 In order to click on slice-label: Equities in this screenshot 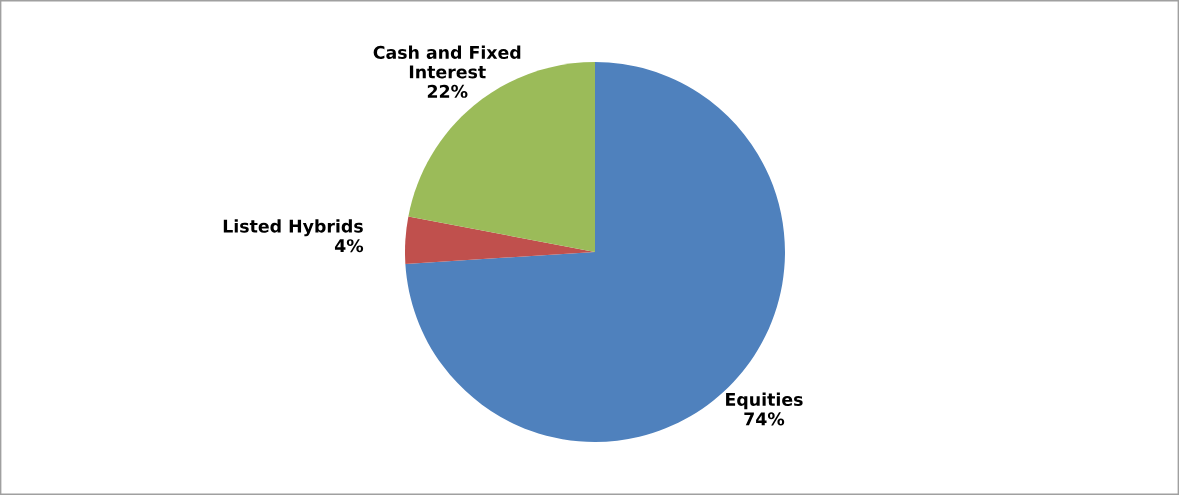, I will do `click(764, 401)`.